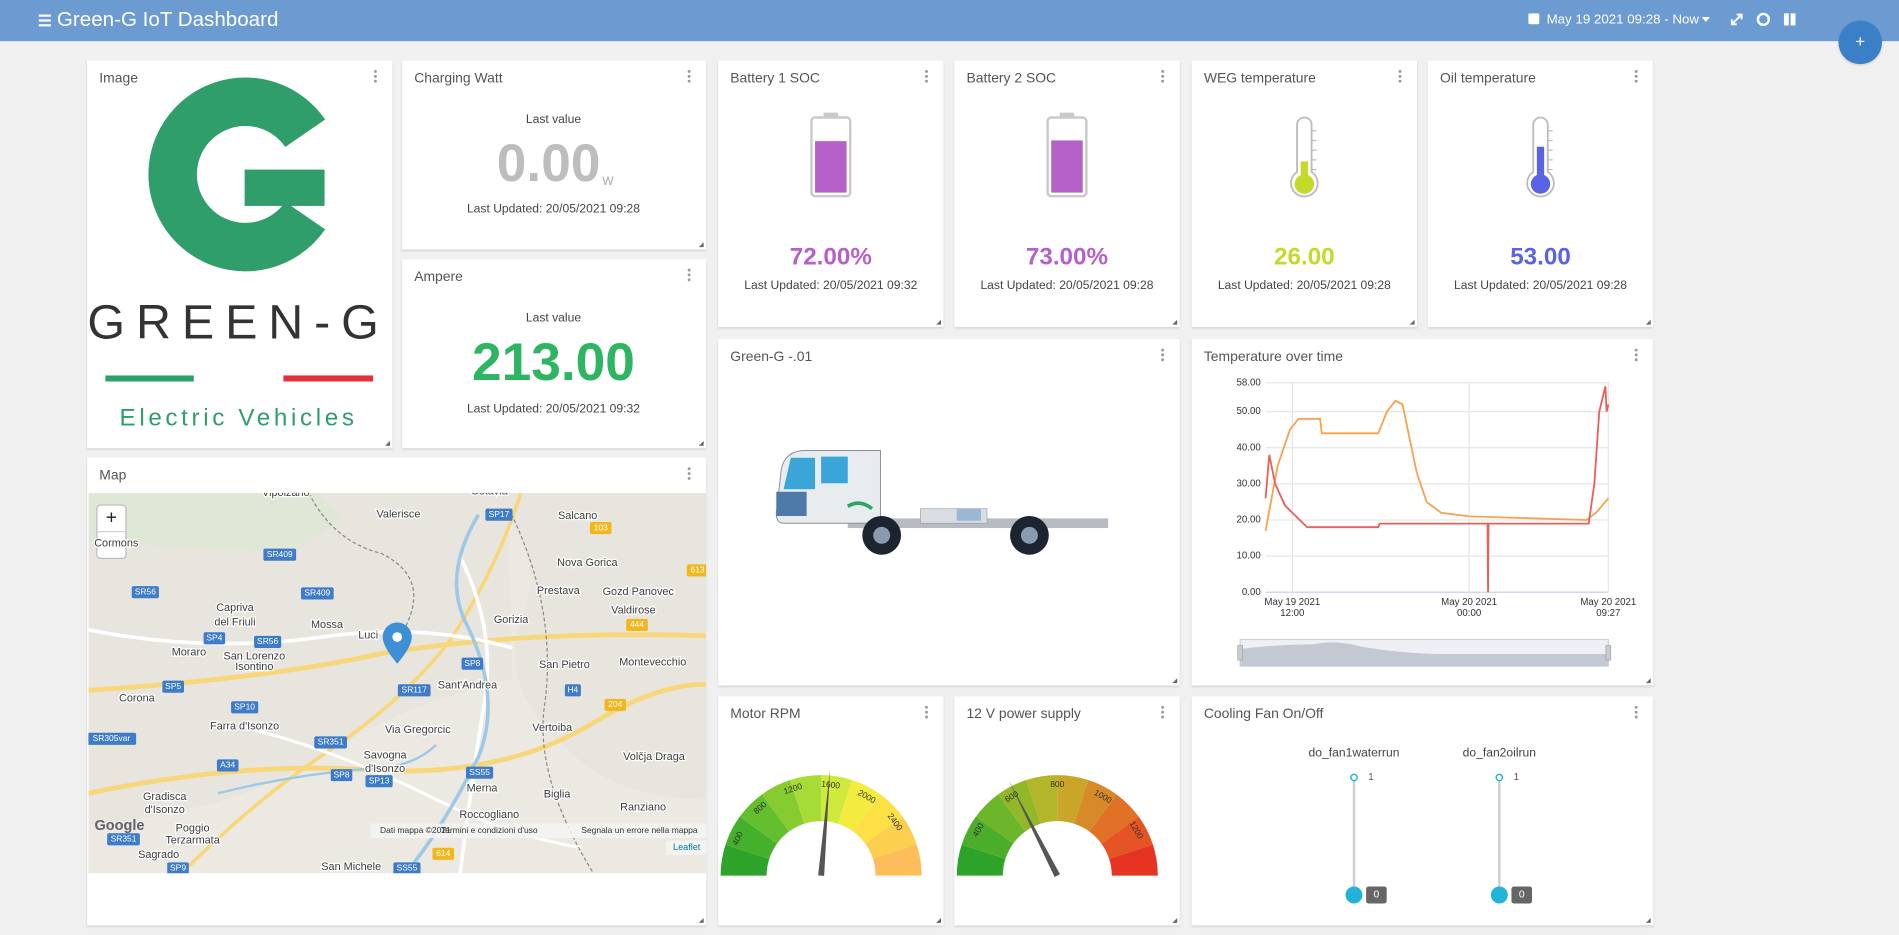 This screenshot has height=935, width=1899. I want to click on thermometer-level, so click(1304, 173).